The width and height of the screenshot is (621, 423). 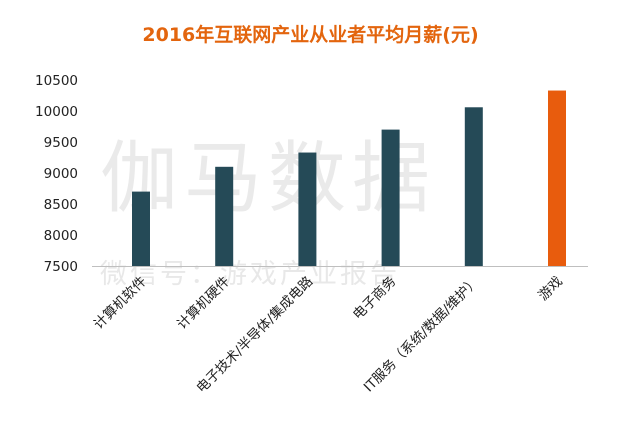 What do you see at coordinates (56, 81) in the screenshot?
I see `y-tick-label: 10500` at bounding box center [56, 81].